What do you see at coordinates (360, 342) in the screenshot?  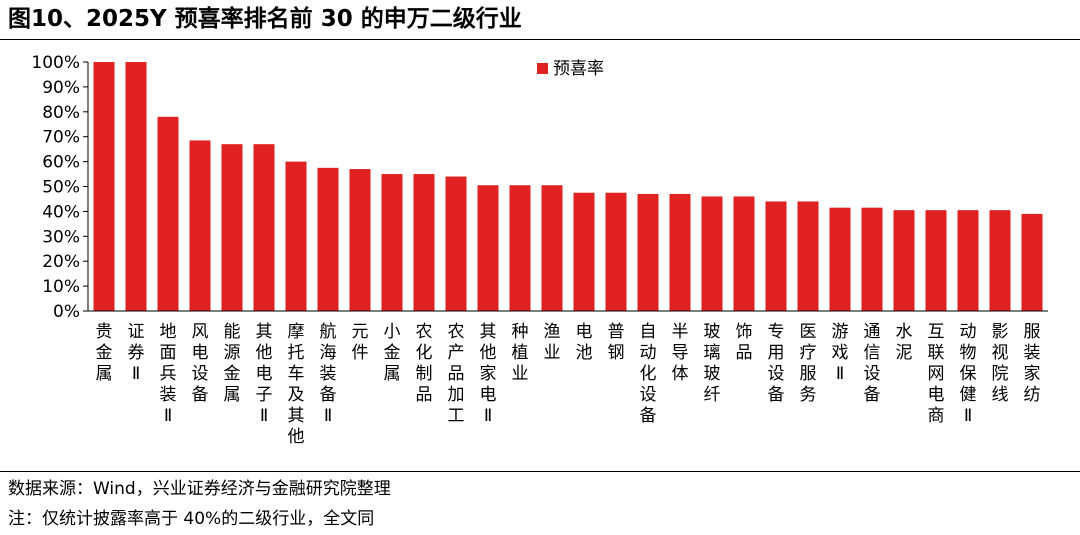 I see `x-tick-label: 元件` at bounding box center [360, 342].